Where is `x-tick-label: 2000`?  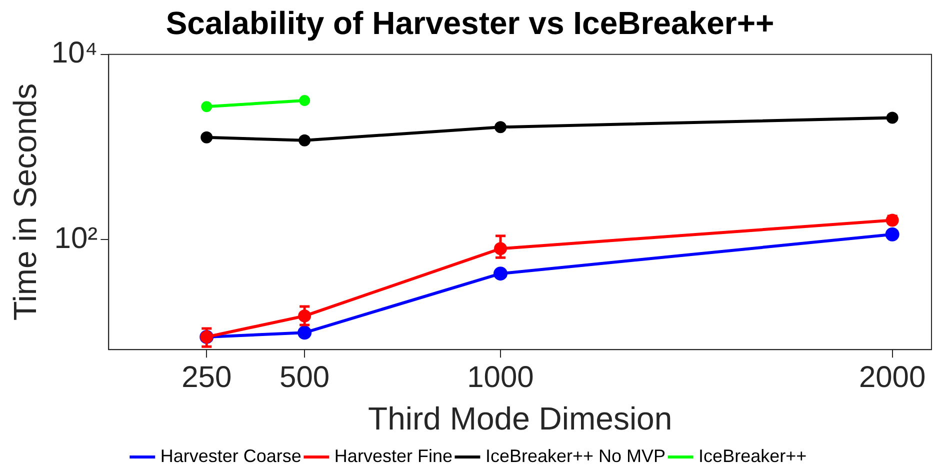
x-tick-label: 2000 is located at coordinates (892, 377).